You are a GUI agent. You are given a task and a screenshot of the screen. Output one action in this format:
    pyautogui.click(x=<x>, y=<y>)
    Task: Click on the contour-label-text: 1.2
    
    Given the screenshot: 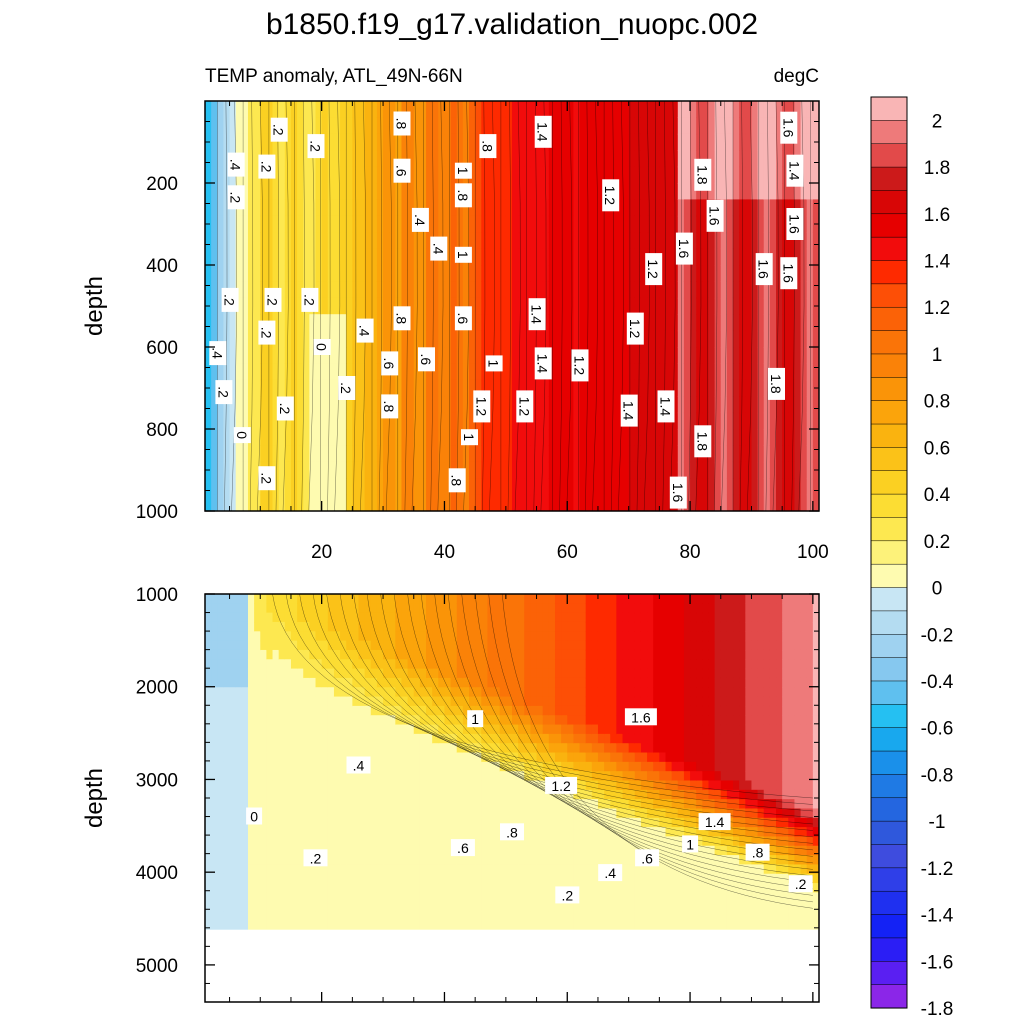 What is the action you would take?
    pyautogui.click(x=610, y=196)
    